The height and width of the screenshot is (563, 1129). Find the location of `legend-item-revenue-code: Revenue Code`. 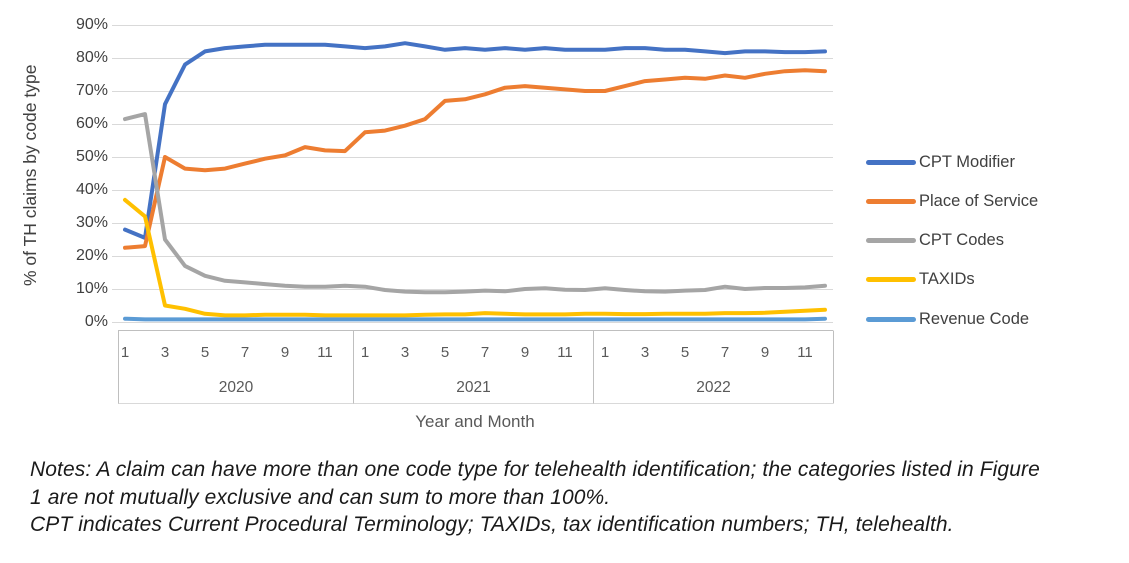

legend-item-revenue-code: Revenue Code is located at coordinates (947, 319).